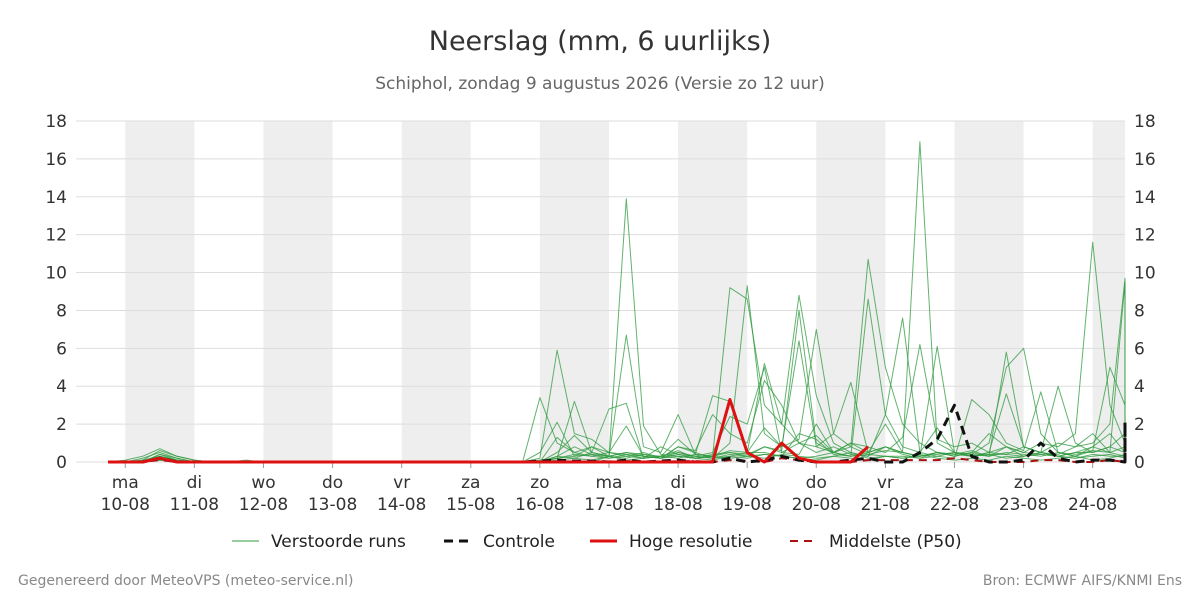  Describe the element at coordinates (338, 542) in the screenshot. I see `legend-label-ensemble: Verstoorde runs` at that location.